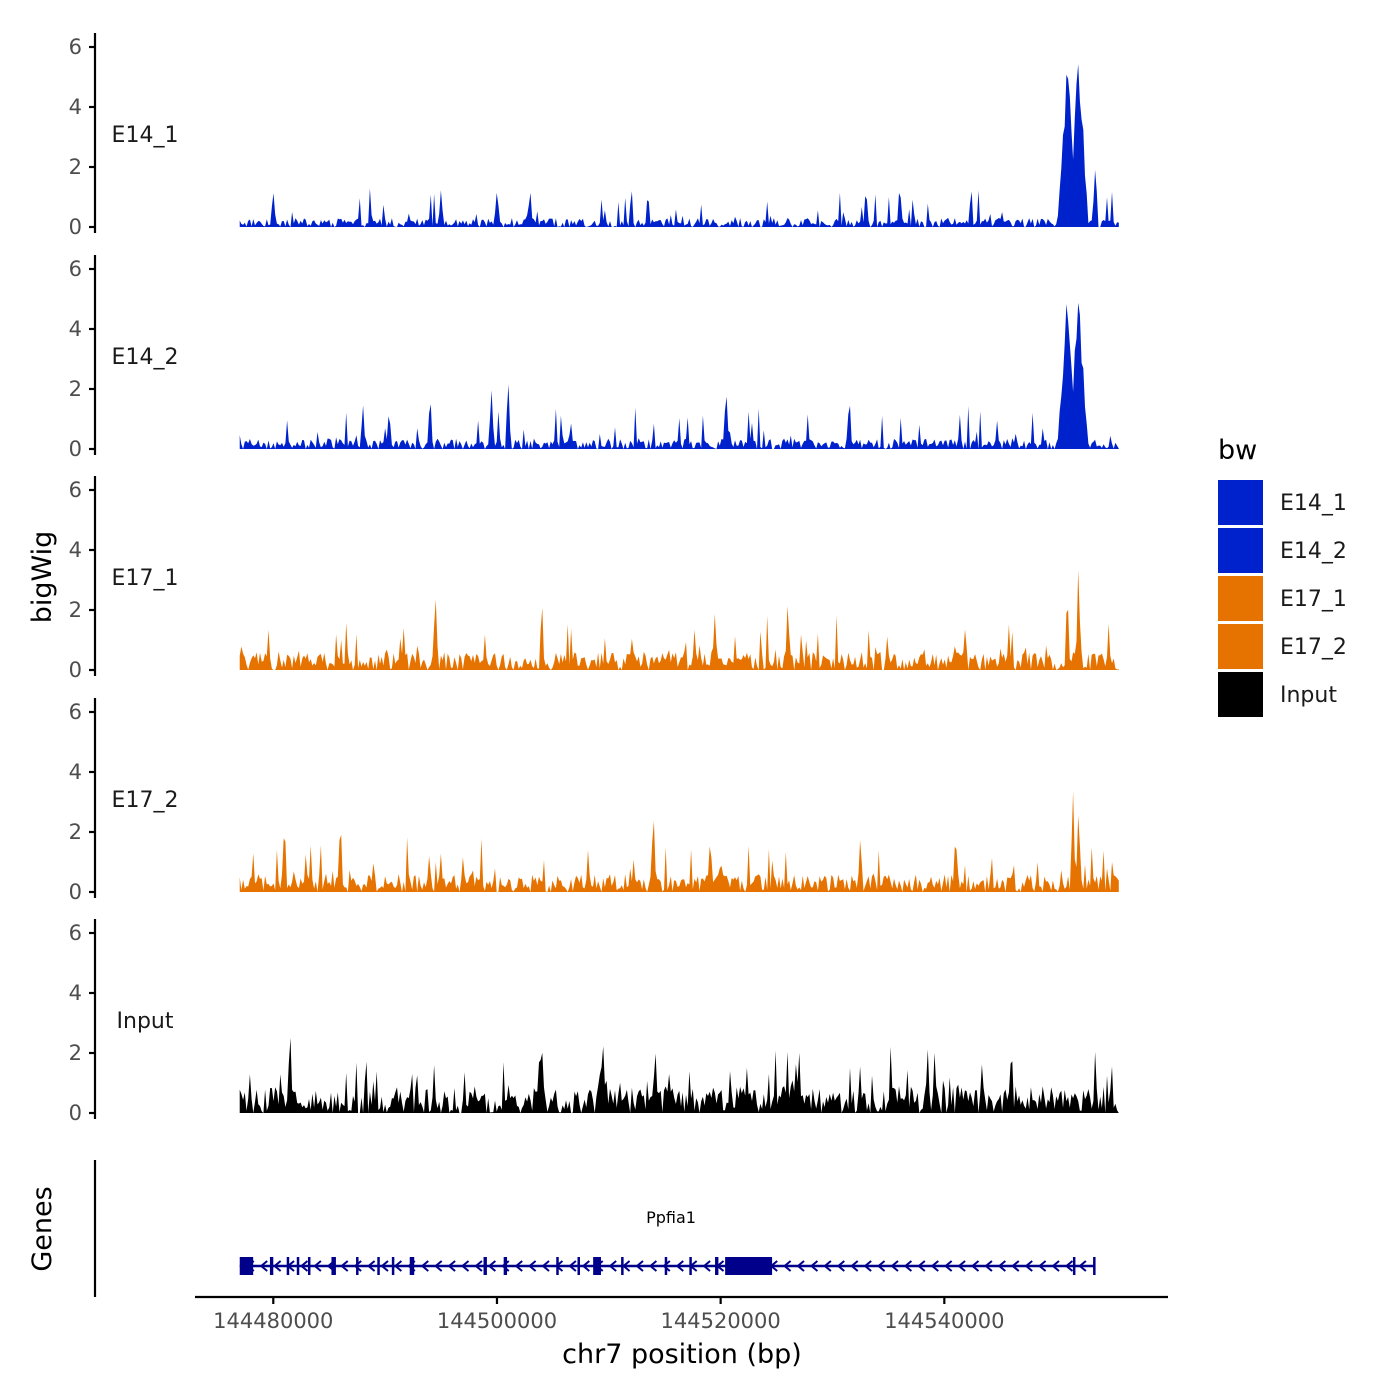 This screenshot has height=1400, width=1400. I want to click on x-tick-label: 144540000, so click(944, 1321).